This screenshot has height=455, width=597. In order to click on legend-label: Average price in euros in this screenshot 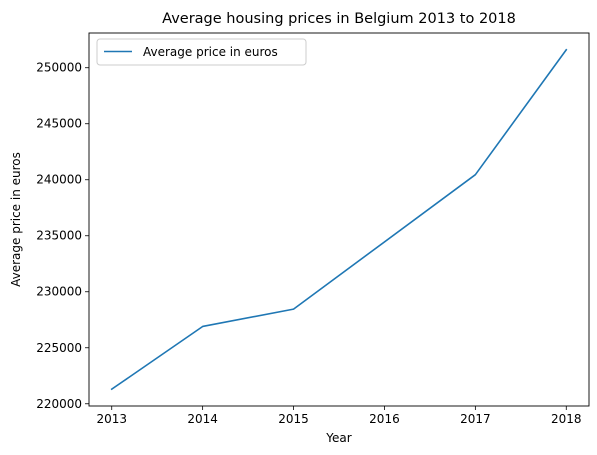, I will do `click(210, 52)`.